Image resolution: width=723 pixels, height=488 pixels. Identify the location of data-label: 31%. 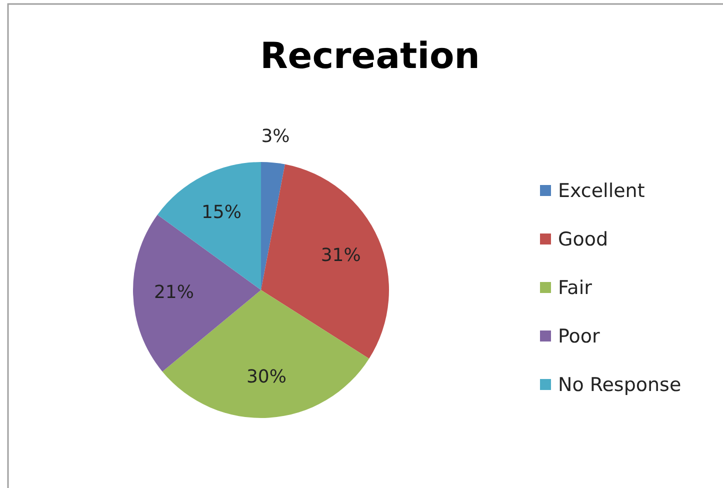
(340, 255).